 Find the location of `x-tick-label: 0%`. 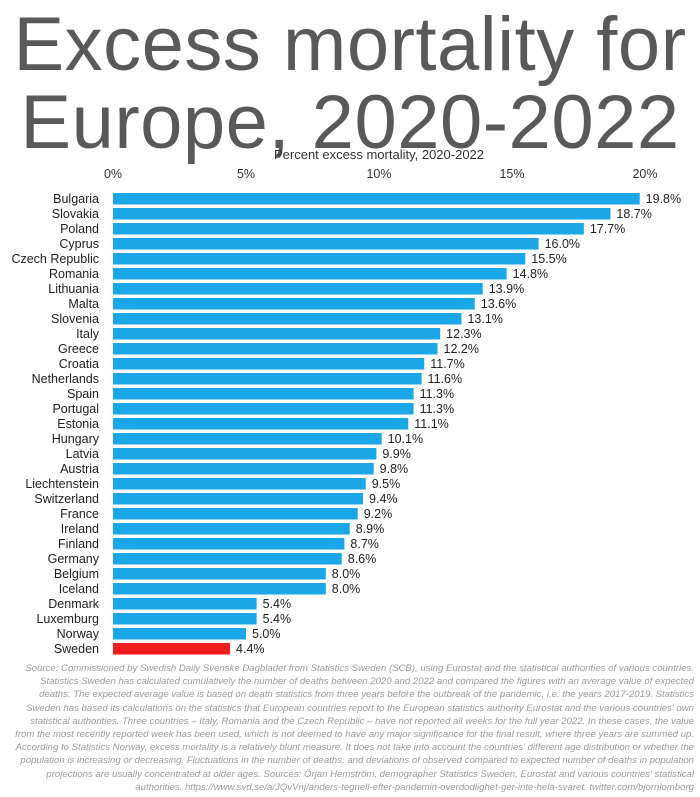

x-tick-label: 0% is located at coordinates (113, 174).